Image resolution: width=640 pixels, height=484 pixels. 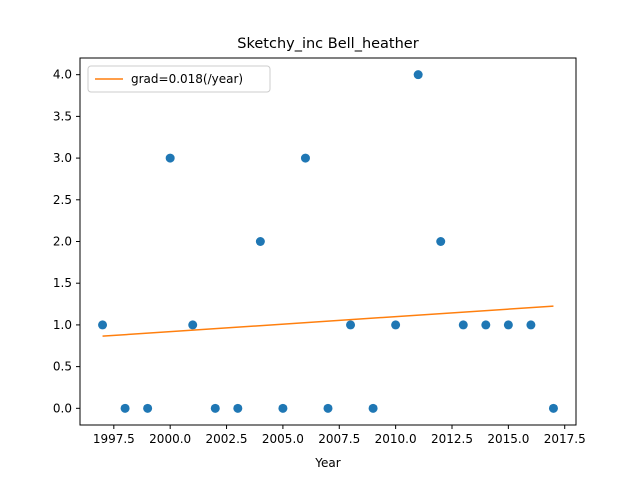 What do you see at coordinates (339, 439) in the screenshot?
I see `x-tick-label: 2007.5` at bounding box center [339, 439].